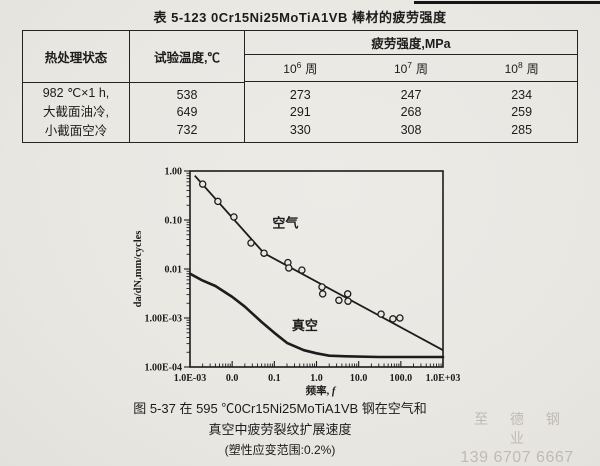  Describe the element at coordinates (190, 378) in the screenshot. I see `x-tick-label: 1.0E-03` at that location.